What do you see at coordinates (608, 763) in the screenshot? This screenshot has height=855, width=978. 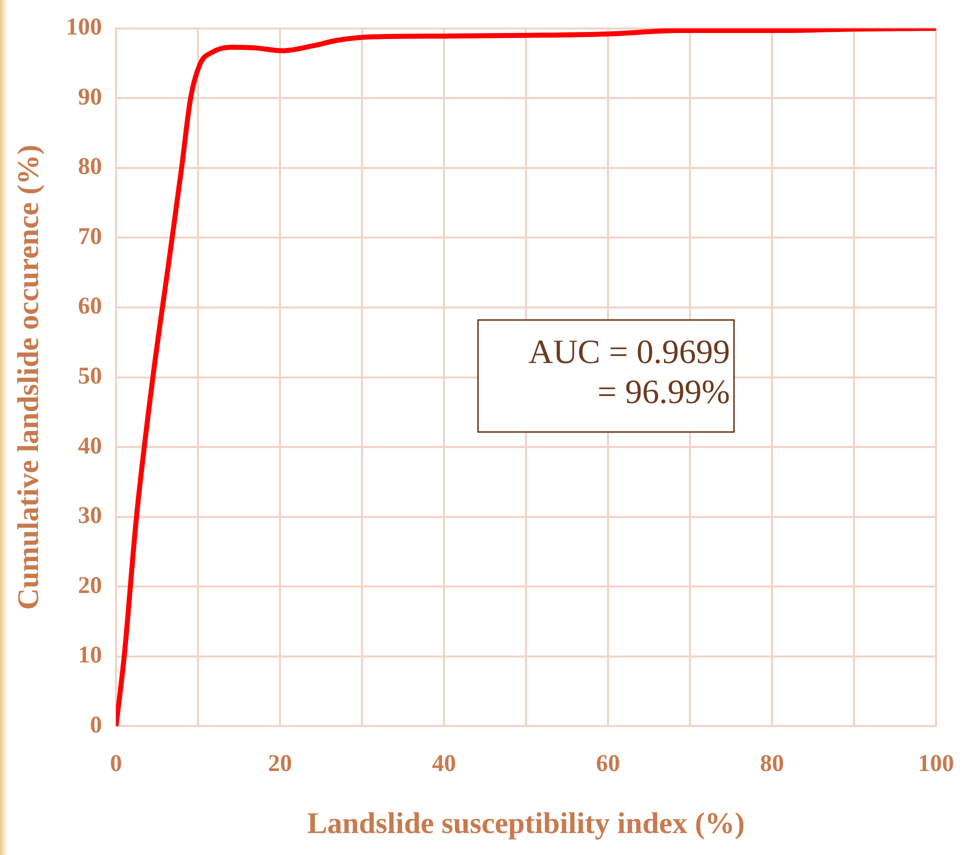 I see `x-tick-label: 60` at bounding box center [608, 763].